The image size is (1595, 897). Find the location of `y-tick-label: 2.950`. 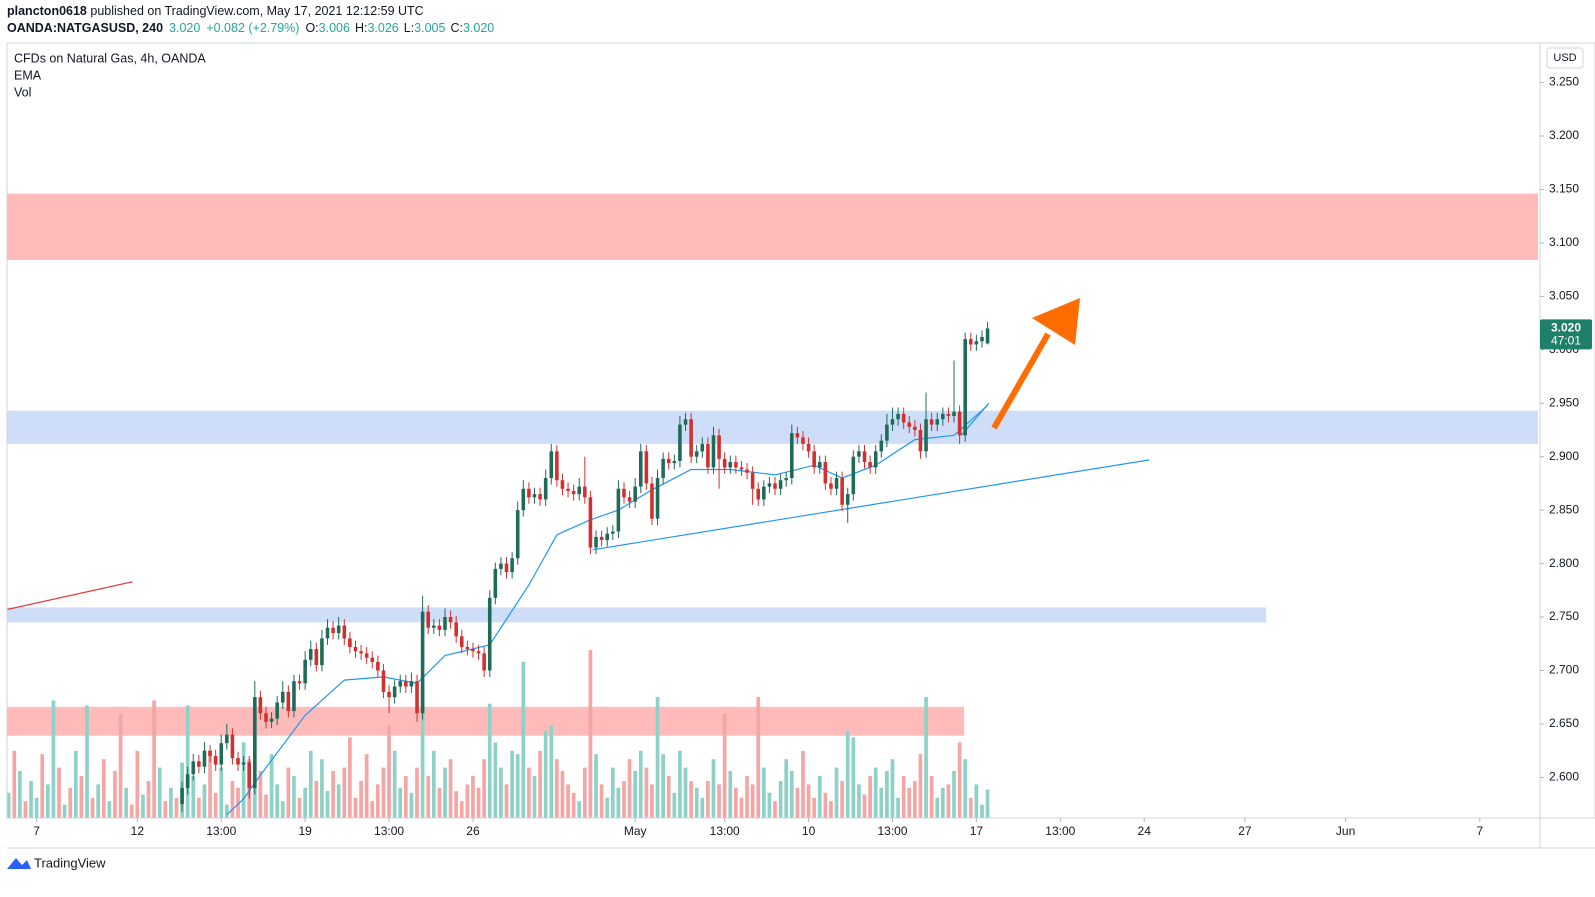

y-tick-label: 2.950 is located at coordinates (1564, 402).